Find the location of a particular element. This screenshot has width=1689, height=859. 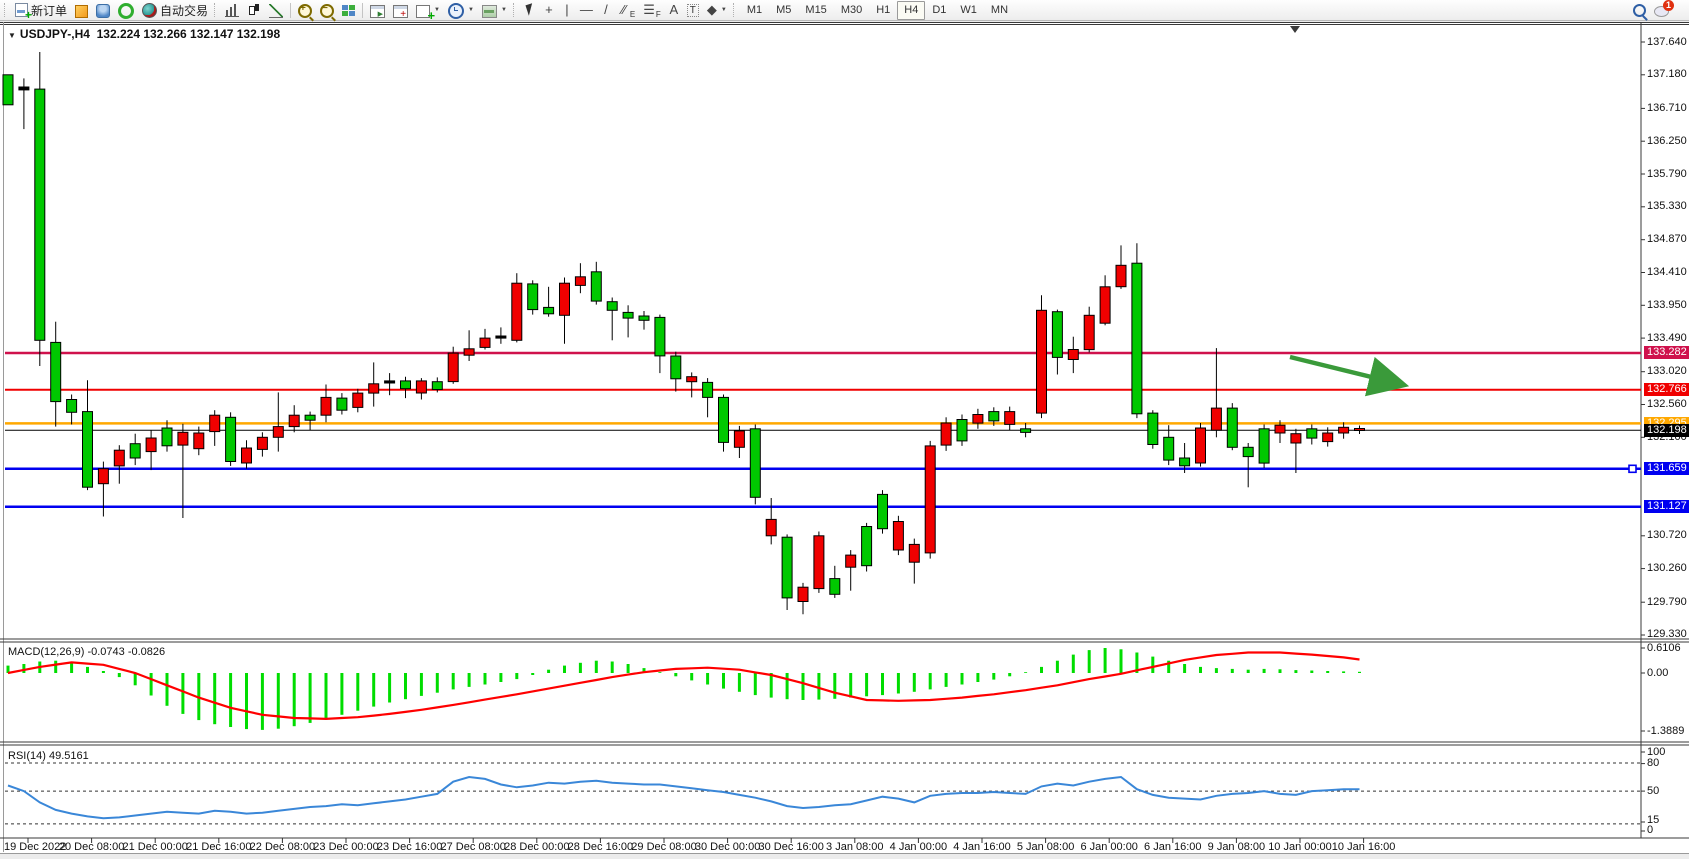

horizontal-line-icon: — is located at coordinates (586, 9).